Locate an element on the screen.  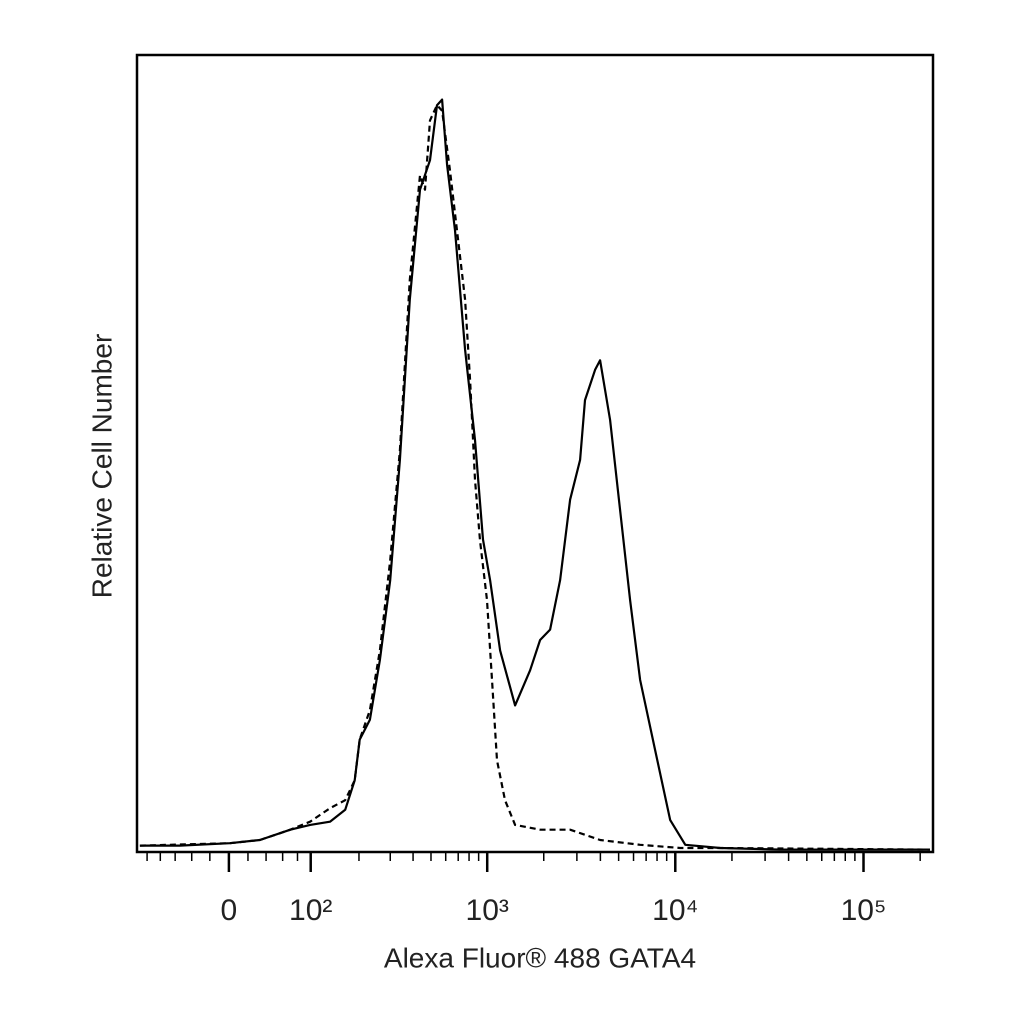
y-axis-label: Relative Cell Number is located at coordinates (101, 466).